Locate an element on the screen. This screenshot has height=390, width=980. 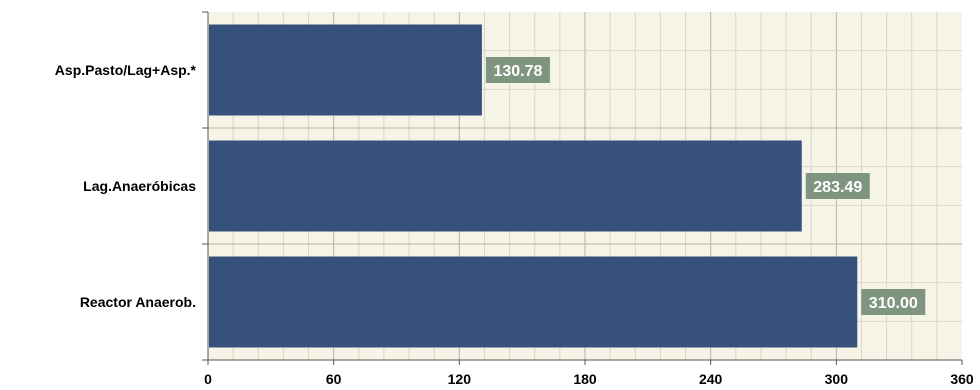
data-label: 310.00 is located at coordinates (893, 303).